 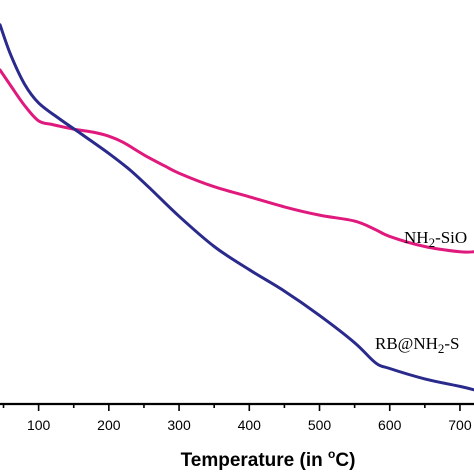 I want to click on series-labels: NH2-SiO RB@NH2-S, so click(x=421, y=292).